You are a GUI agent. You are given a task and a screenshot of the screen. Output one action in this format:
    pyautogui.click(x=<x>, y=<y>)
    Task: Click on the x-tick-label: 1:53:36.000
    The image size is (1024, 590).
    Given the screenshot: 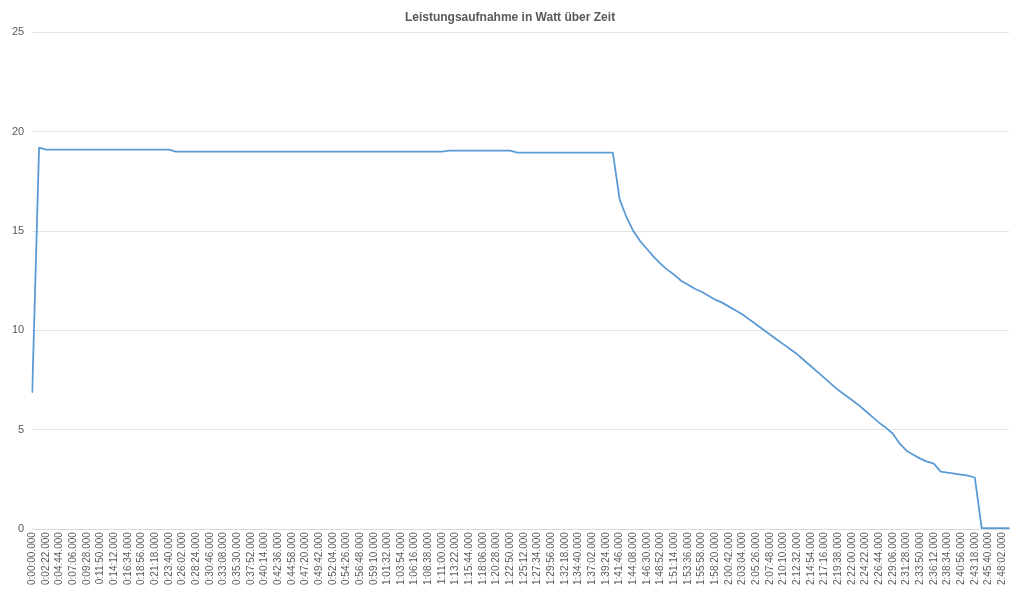 What is the action you would take?
    pyautogui.click(x=687, y=558)
    